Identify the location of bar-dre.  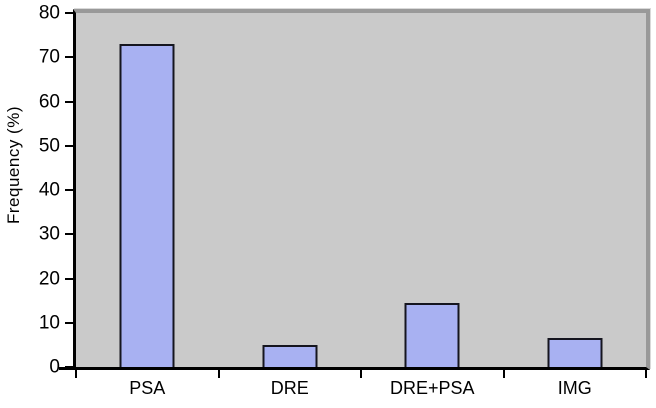
(290, 355).